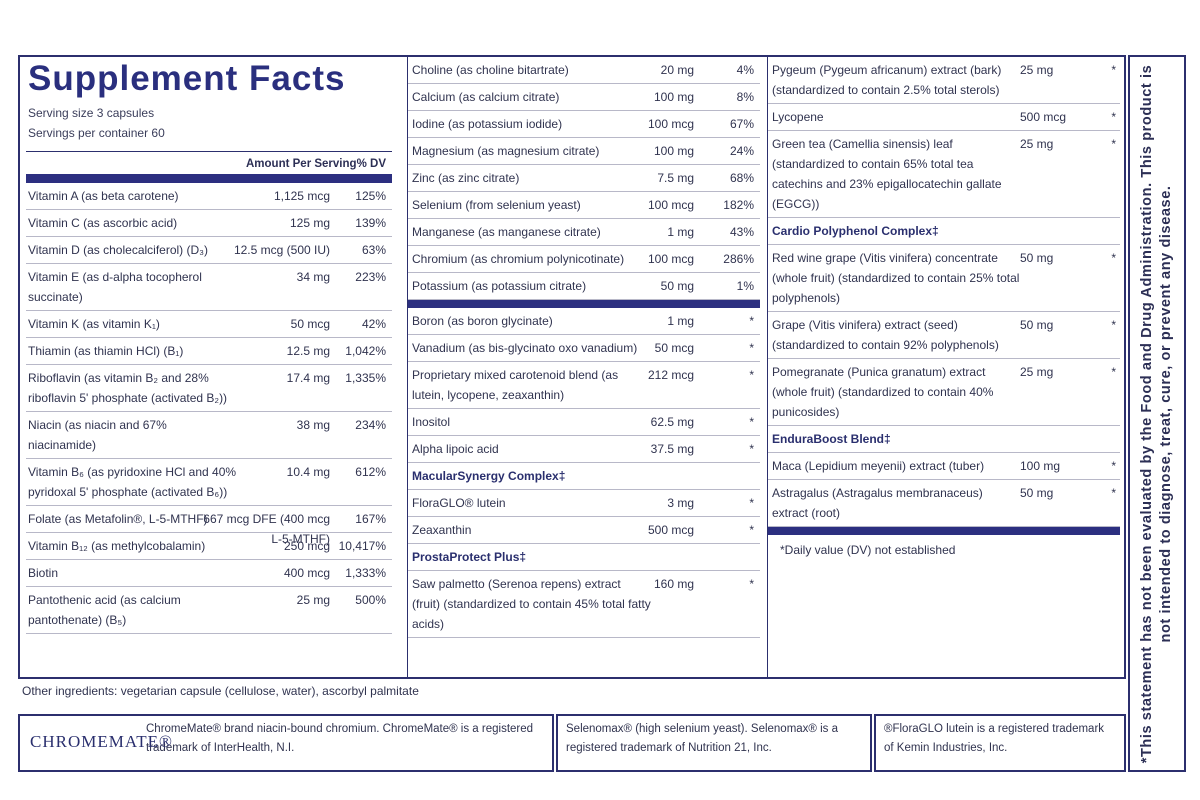 The image size is (1200, 800). Describe the element at coordinates (96, 133) in the screenshot. I see `servings-per-container: Servings per container 60` at that location.